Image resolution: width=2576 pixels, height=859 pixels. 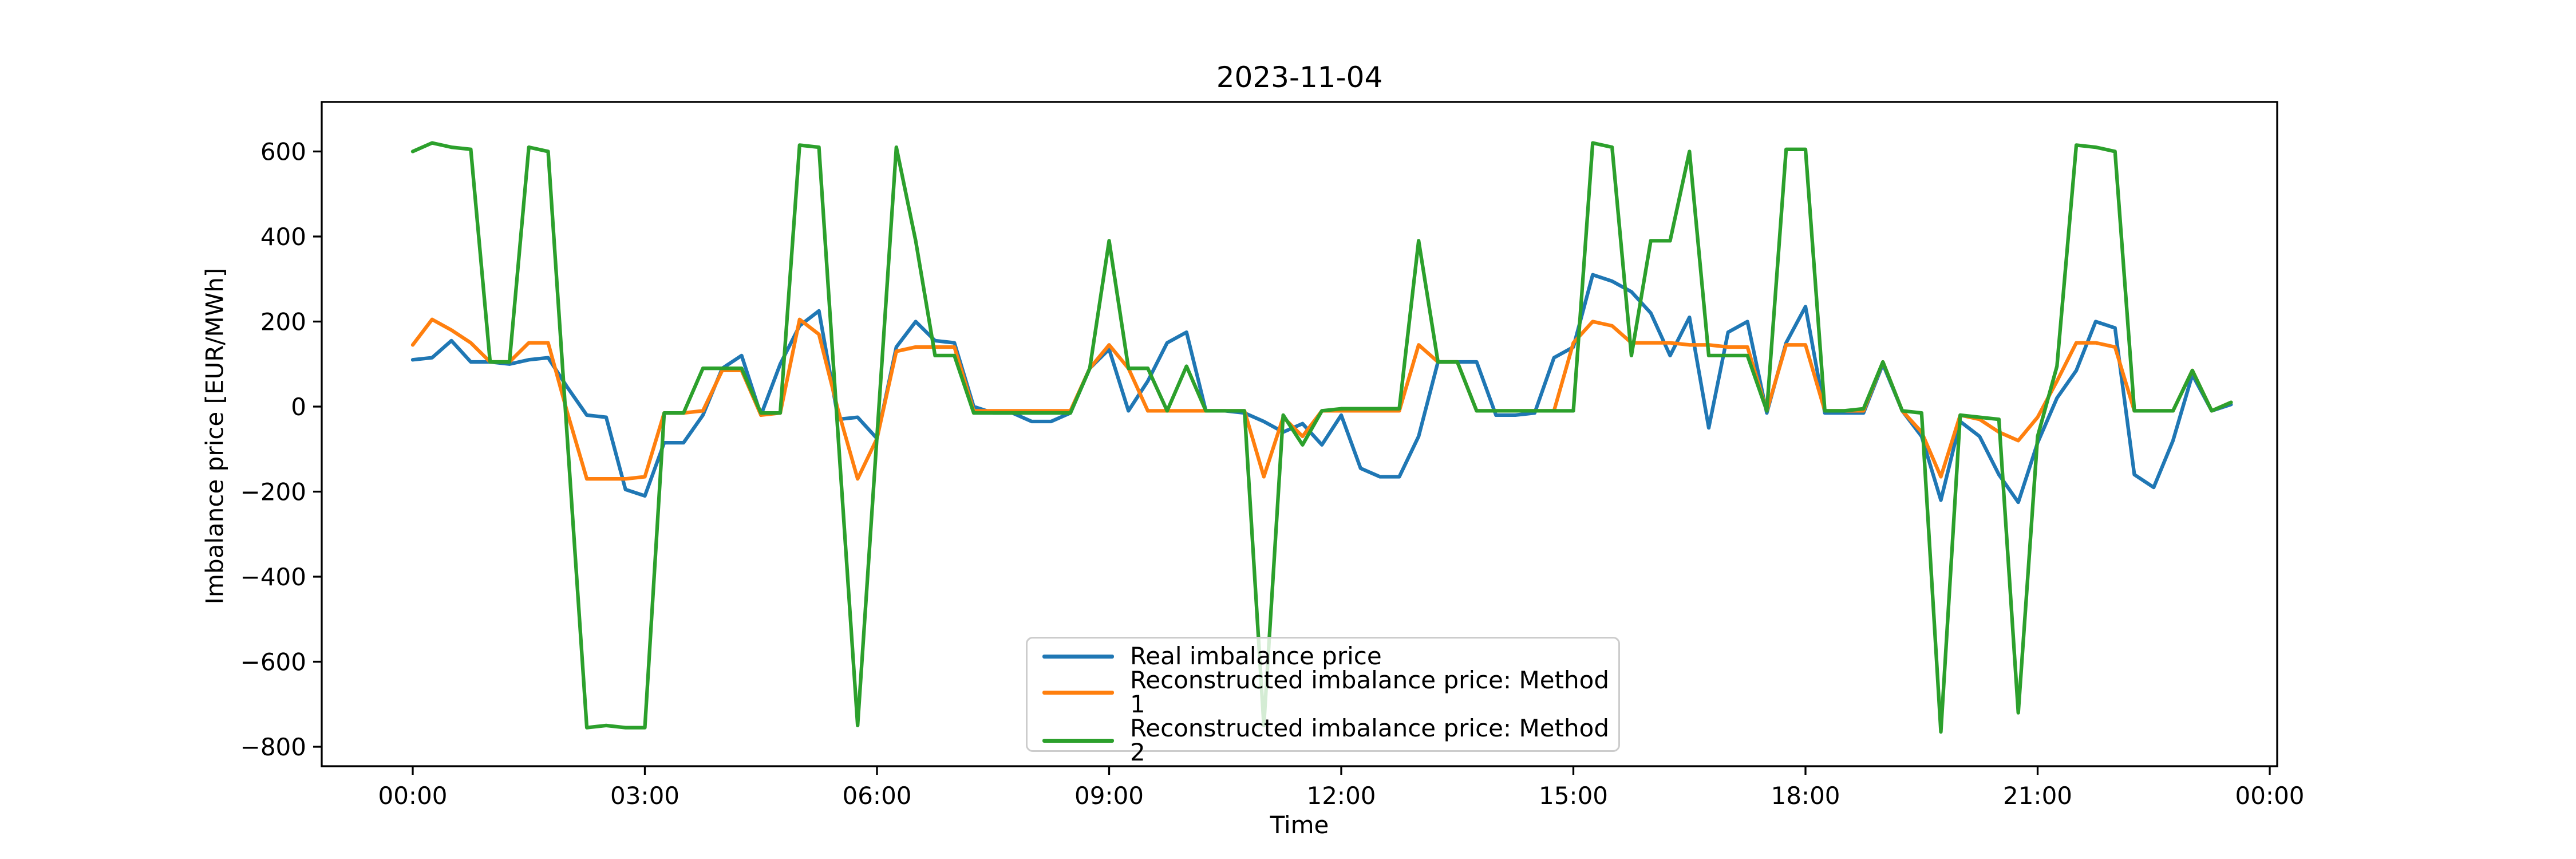 What do you see at coordinates (214, 436) in the screenshot?
I see `y-axis-label: Imbalance price [EUR/MWh]` at bounding box center [214, 436].